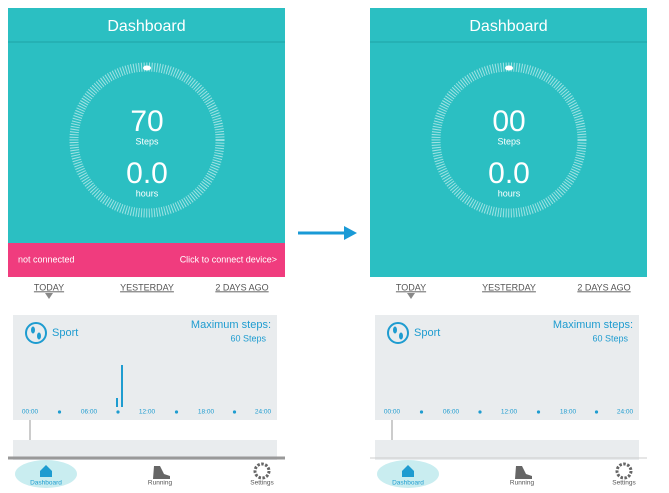 The image size is (669, 493). I want to click on next-card, so click(507, 451).